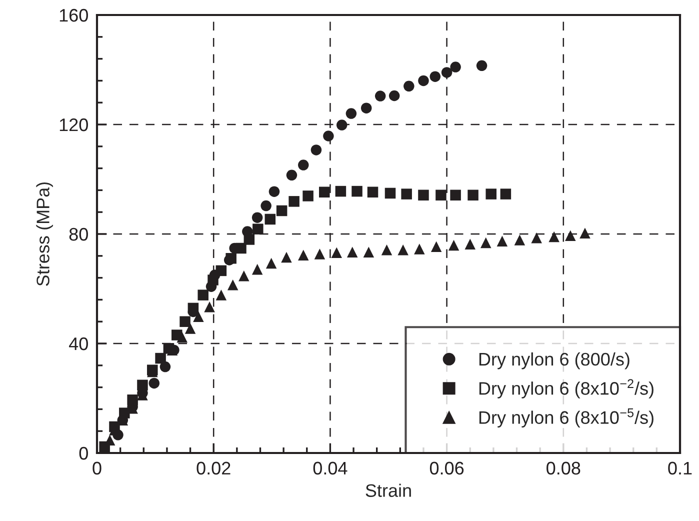 The width and height of the screenshot is (699, 521). What do you see at coordinates (44, 234) in the screenshot?
I see `y-axis-title: Stress (MPa)` at bounding box center [44, 234].